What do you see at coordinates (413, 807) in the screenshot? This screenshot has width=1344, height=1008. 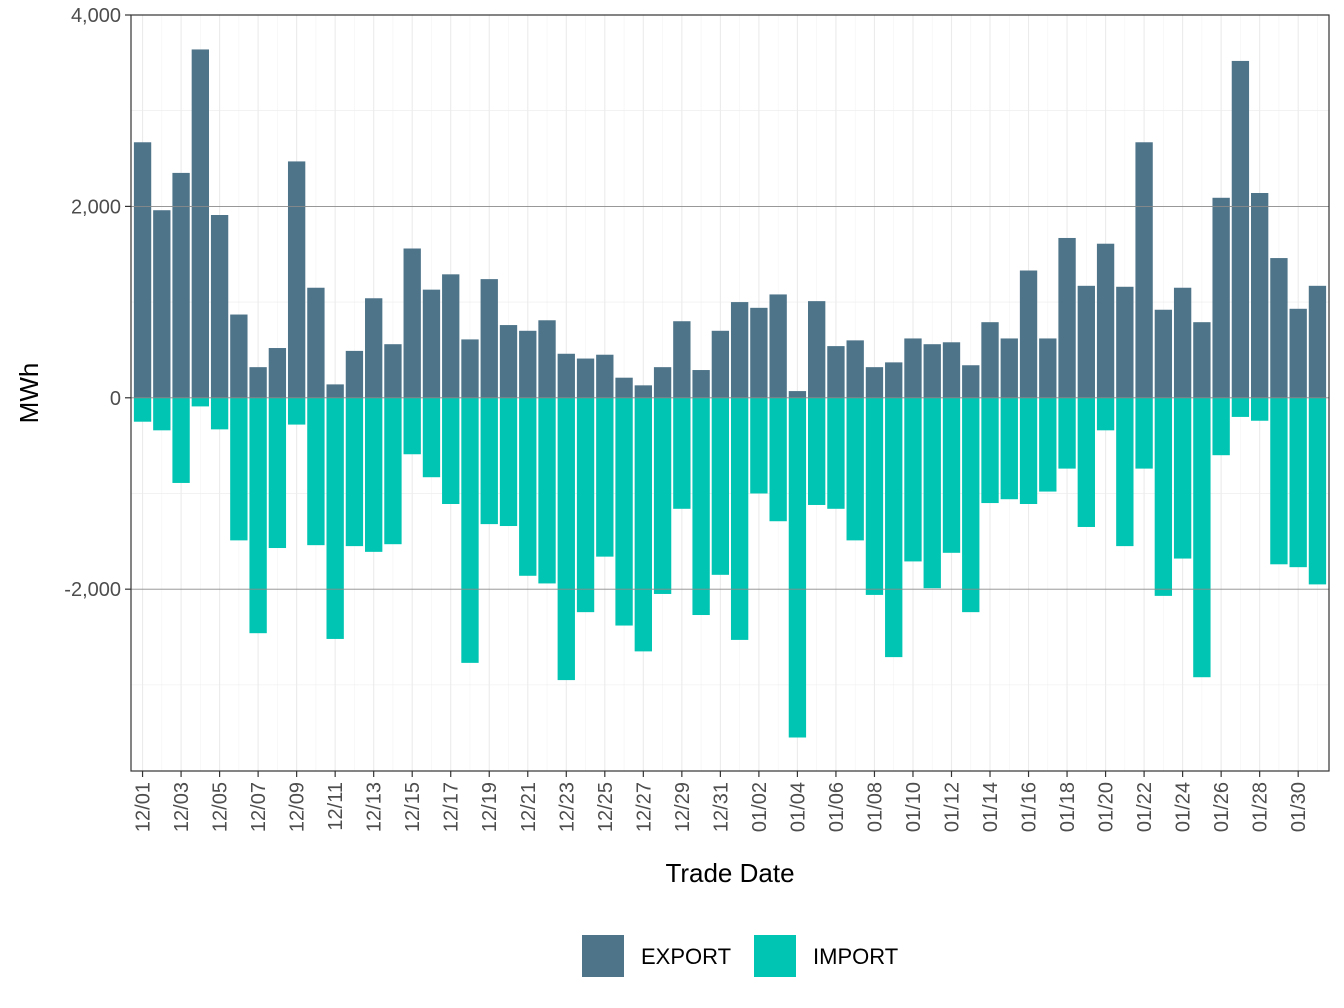 I see `x-tick-label: 12/15` at bounding box center [413, 807].